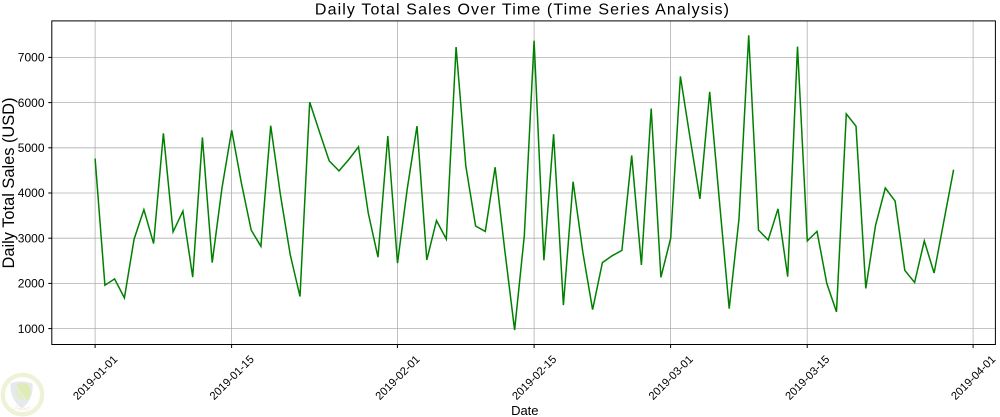 Image resolution: width=1000 pixels, height=417 pixels. What do you see at coordinates (31, 329) in the screenshot?
I see `svg-text: 1000` at bounding box center [31, 329].